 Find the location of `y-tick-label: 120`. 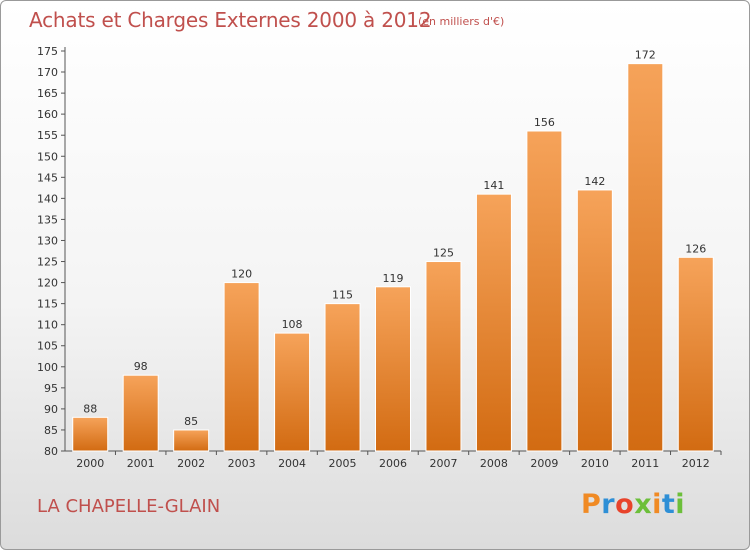

y-tick-label: 120 is located at coordinates (47, 283).